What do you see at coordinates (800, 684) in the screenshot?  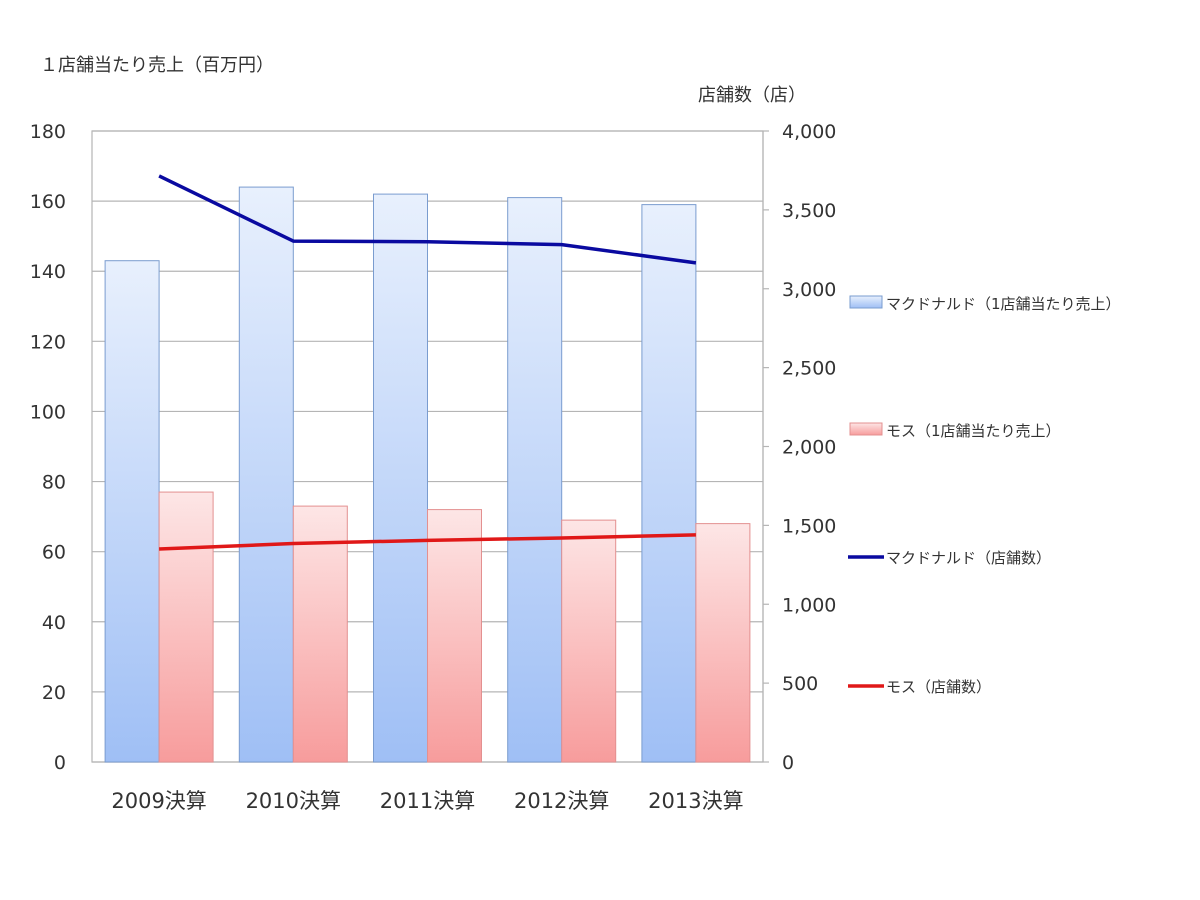 I see `right-tick-label: 500` at bounding box center [800, 684].